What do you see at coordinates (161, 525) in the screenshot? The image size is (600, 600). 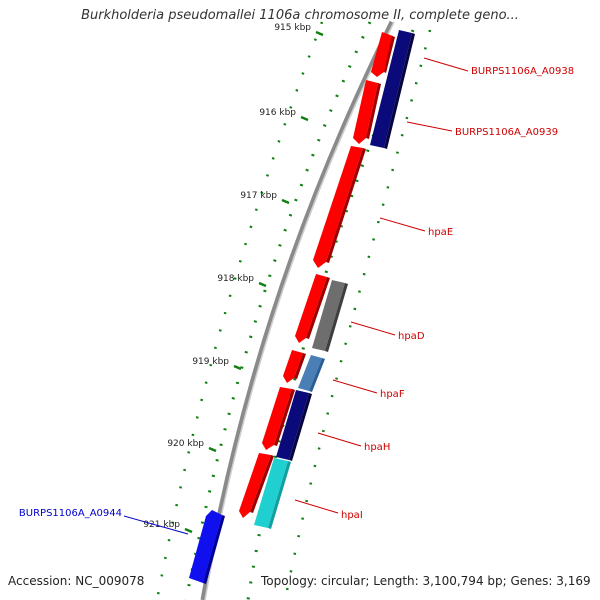 I see `tick-label: 921 kbp` at bounding box center [161, 525].